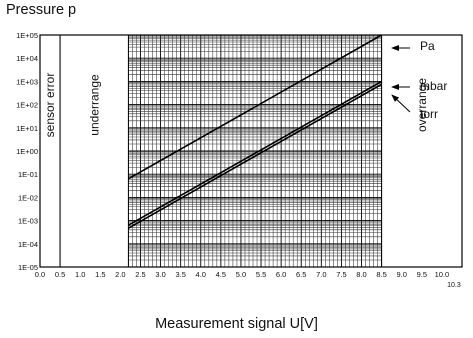 The image size is (473, 338). What do you see at coordinates (281, 274) in the screenshot?
I see `x-tick-label: 6.0` at bounding box center [281, 274].